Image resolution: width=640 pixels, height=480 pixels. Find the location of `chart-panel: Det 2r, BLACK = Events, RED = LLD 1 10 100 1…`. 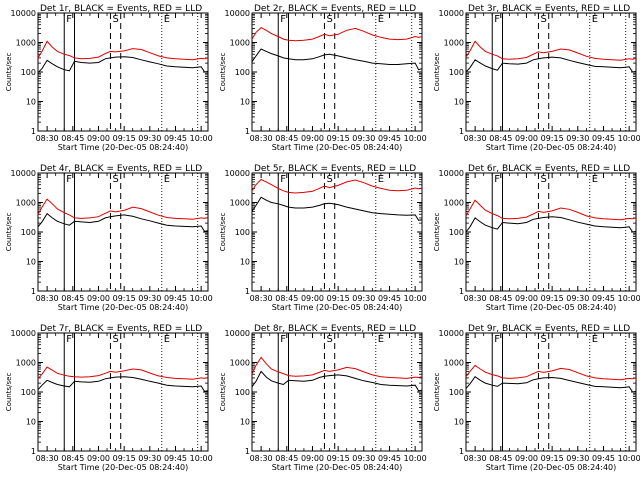

chart-panel: Det 2r, BLACK = Events, RED = LLD 1 10 100 1… is located at coordinates (323, 78).